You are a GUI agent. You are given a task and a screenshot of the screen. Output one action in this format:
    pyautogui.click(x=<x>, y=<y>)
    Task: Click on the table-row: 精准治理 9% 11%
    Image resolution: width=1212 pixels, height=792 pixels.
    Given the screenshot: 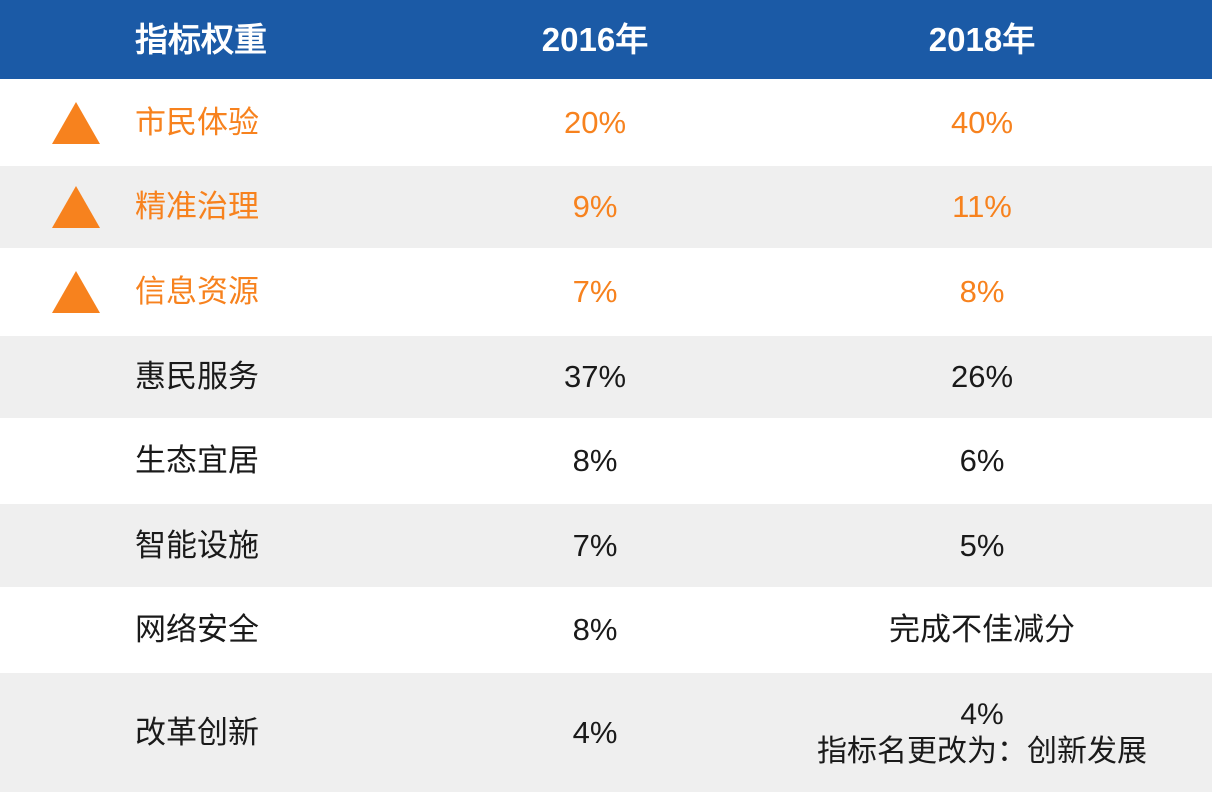 What is the action you would take?
    pyautogui.click(x=606, y=207)
    